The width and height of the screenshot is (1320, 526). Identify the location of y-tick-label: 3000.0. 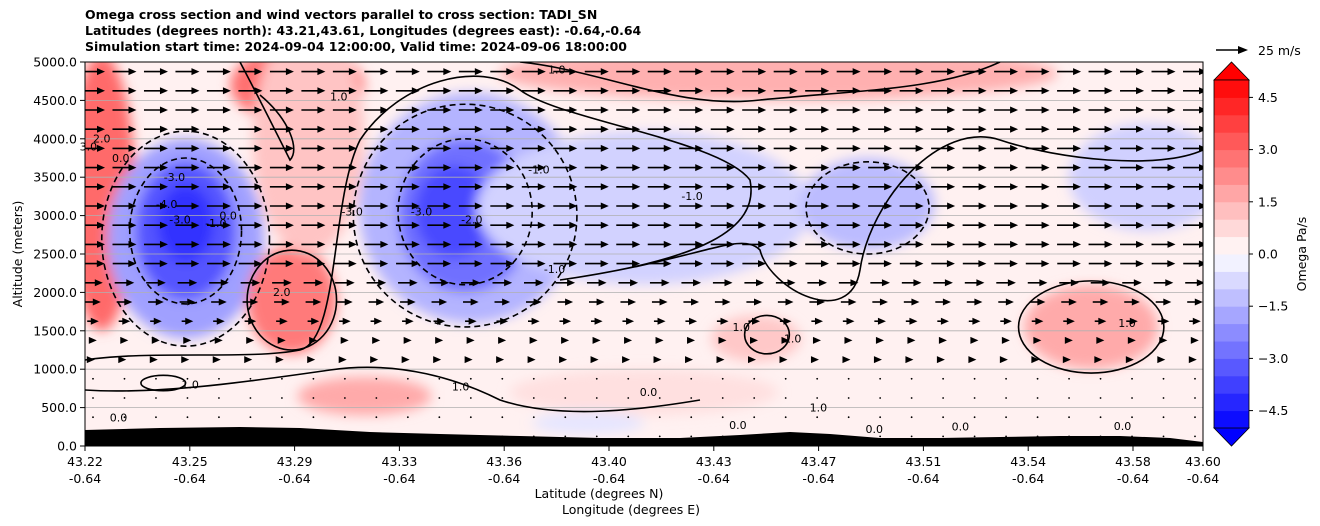
(55, 215).